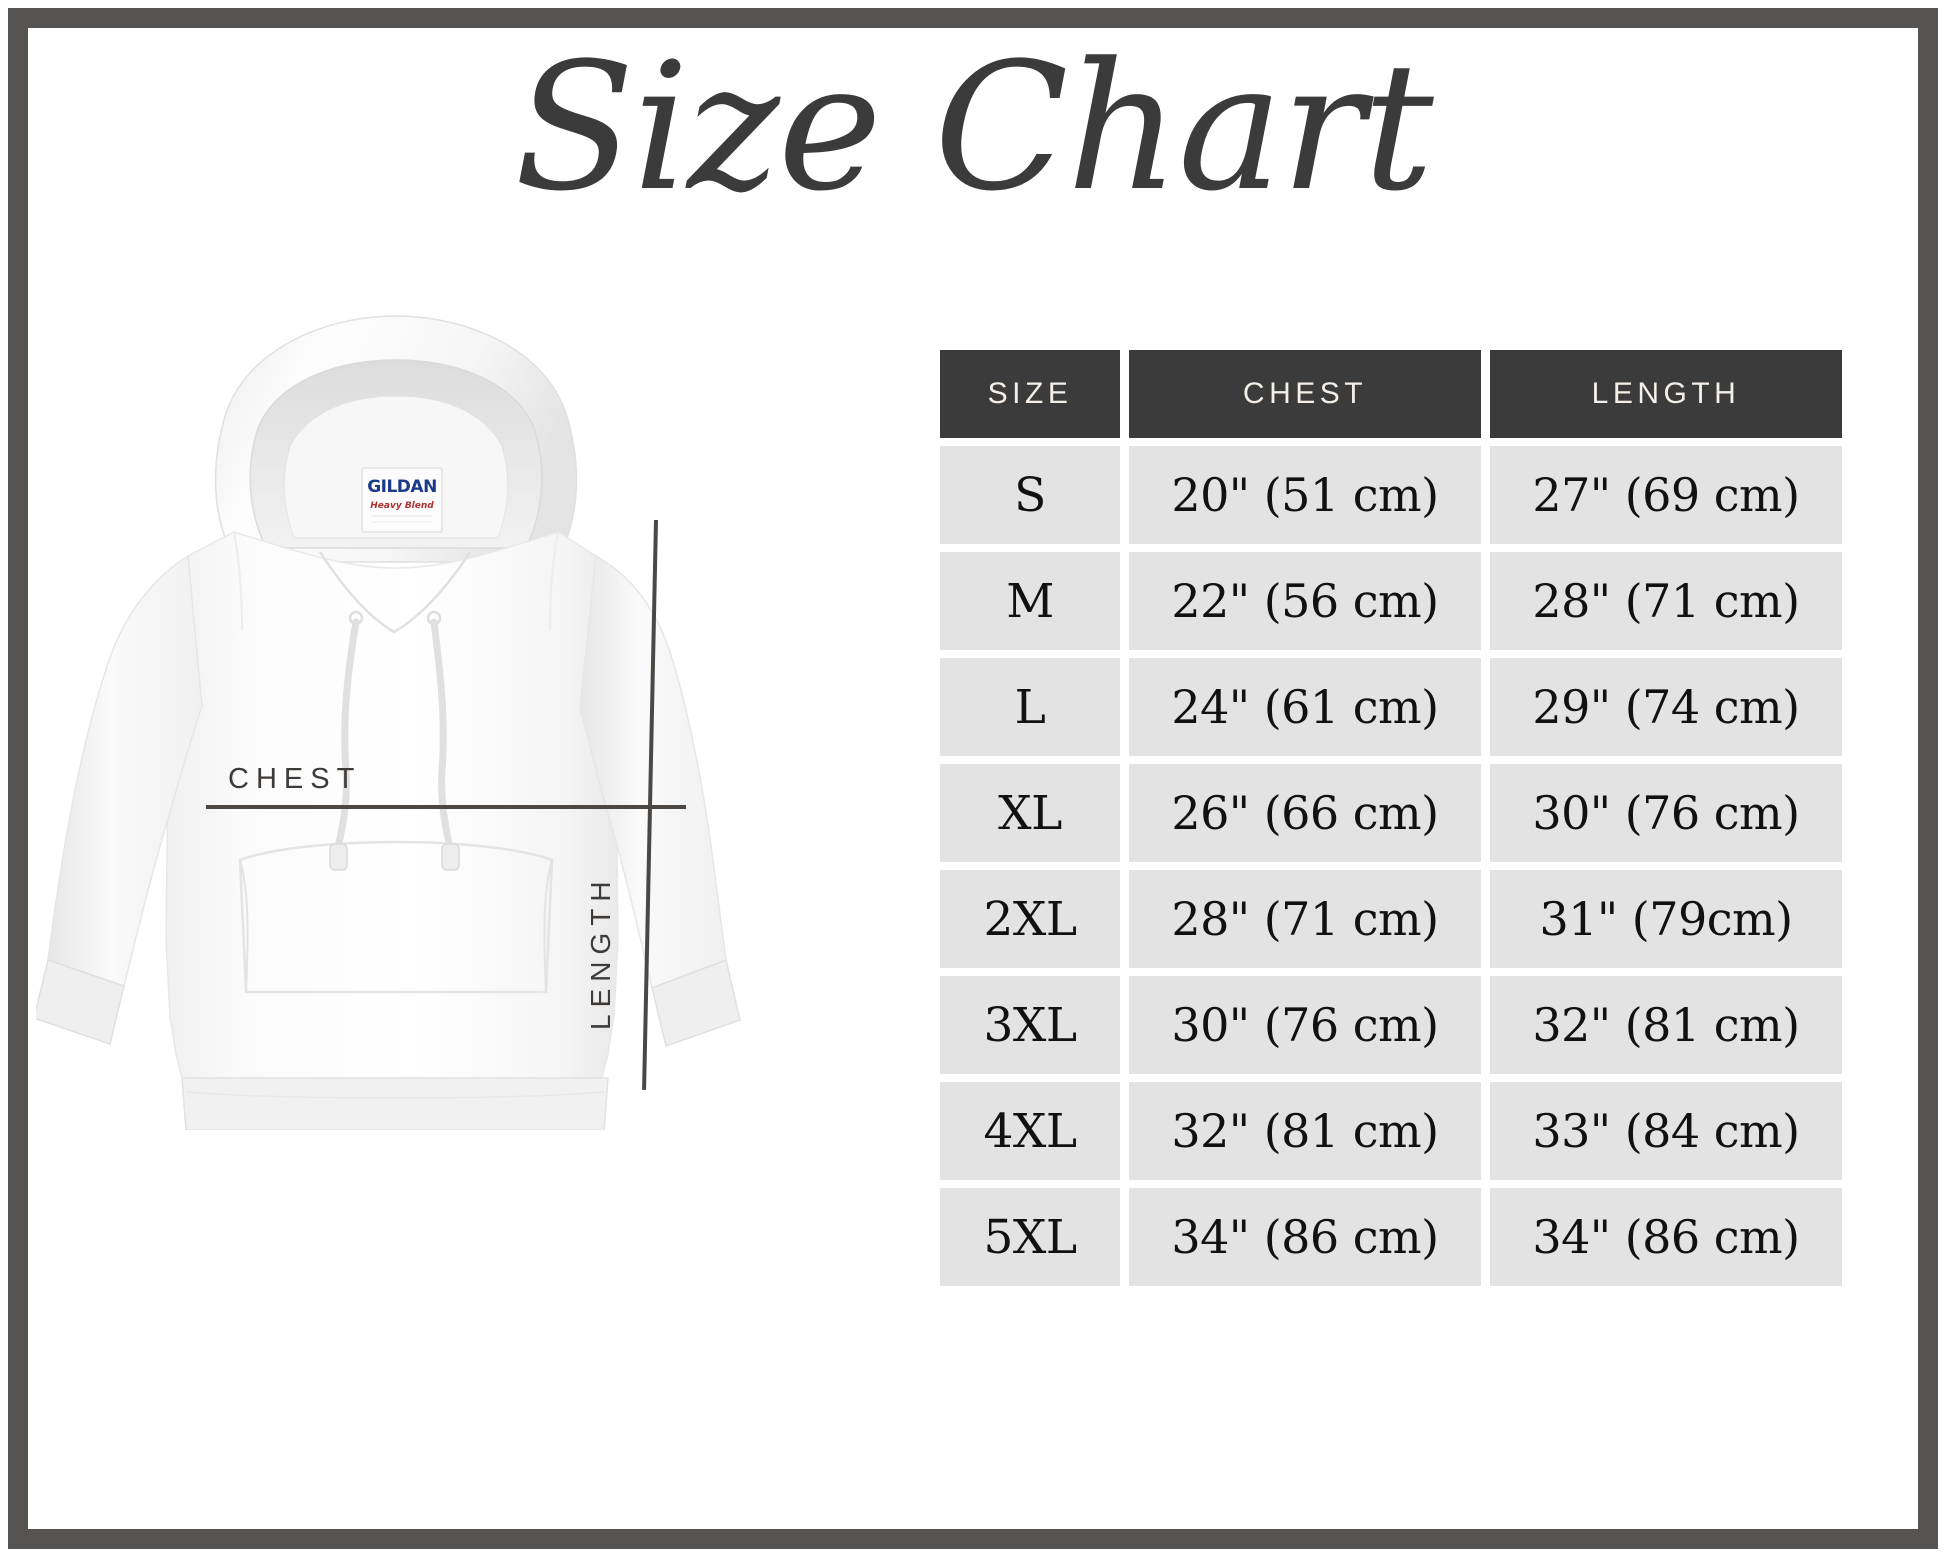 Image resolution: width=1946 pixels, height=1557 pixels. What do you see at coordinates (442, 735) in the screenshot?
I see `drawstring-right` at bounding box center [442, 735].